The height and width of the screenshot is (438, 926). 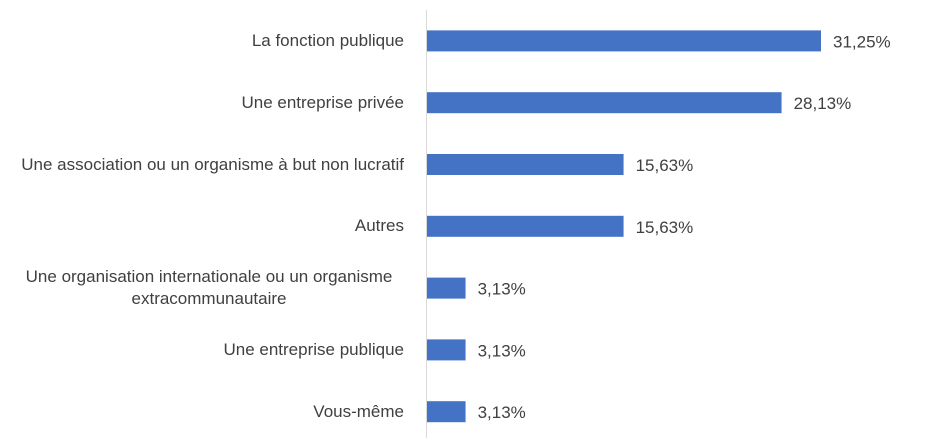 What do you see at coordinates (327, 40) in the screenshot?
I see `category-label: La fonction publique` at bounding box center [327, 40].